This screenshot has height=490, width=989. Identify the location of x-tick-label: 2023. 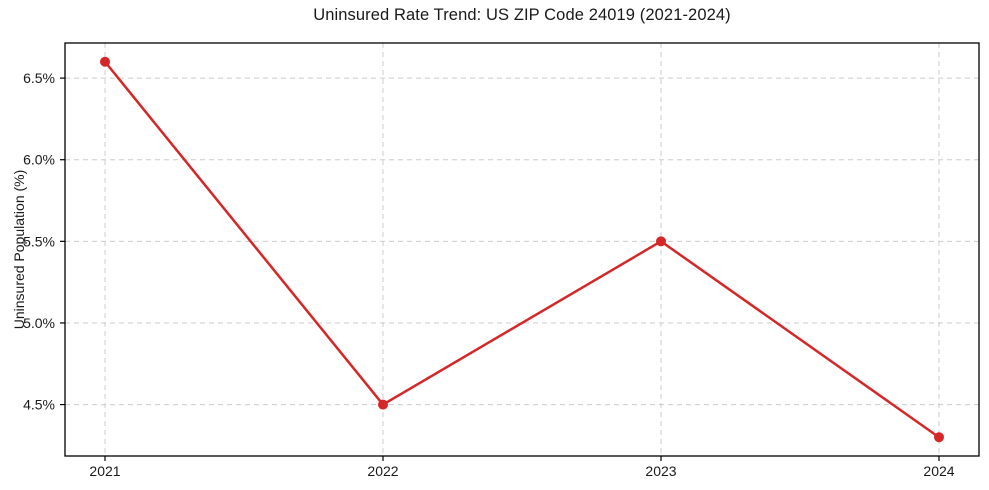
(660, 471).